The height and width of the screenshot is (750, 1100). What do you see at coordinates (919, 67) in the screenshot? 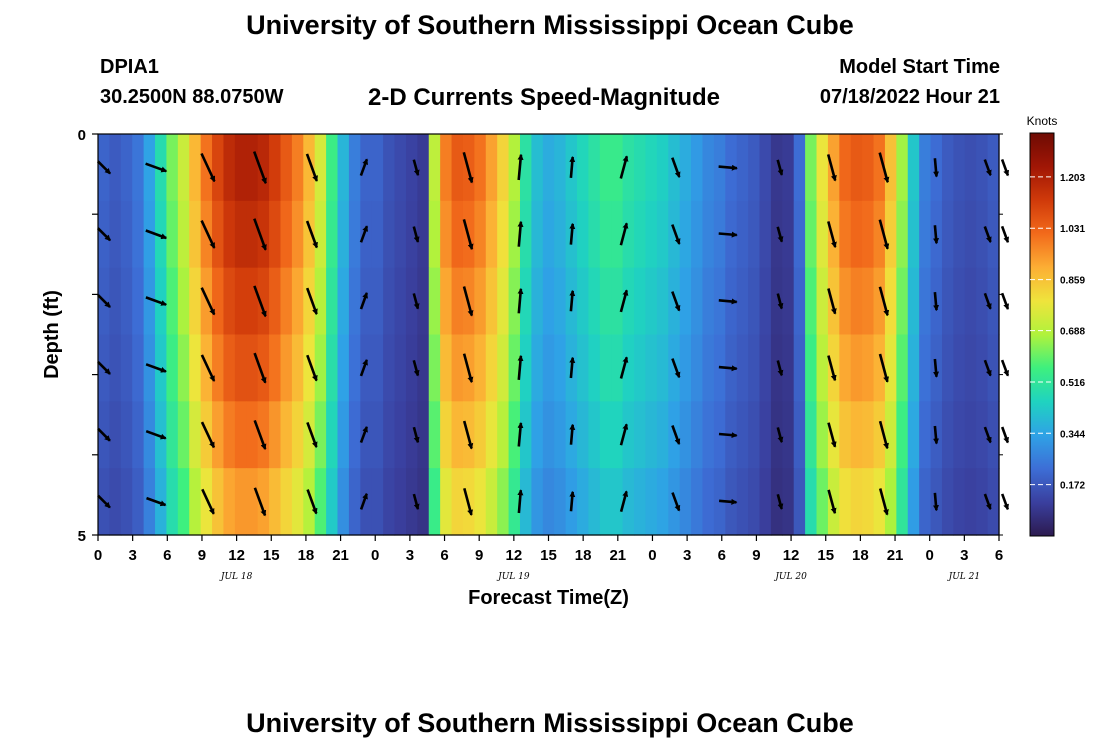
I see `model-start-label: Model Start Time` at bounding box center [919, 67].